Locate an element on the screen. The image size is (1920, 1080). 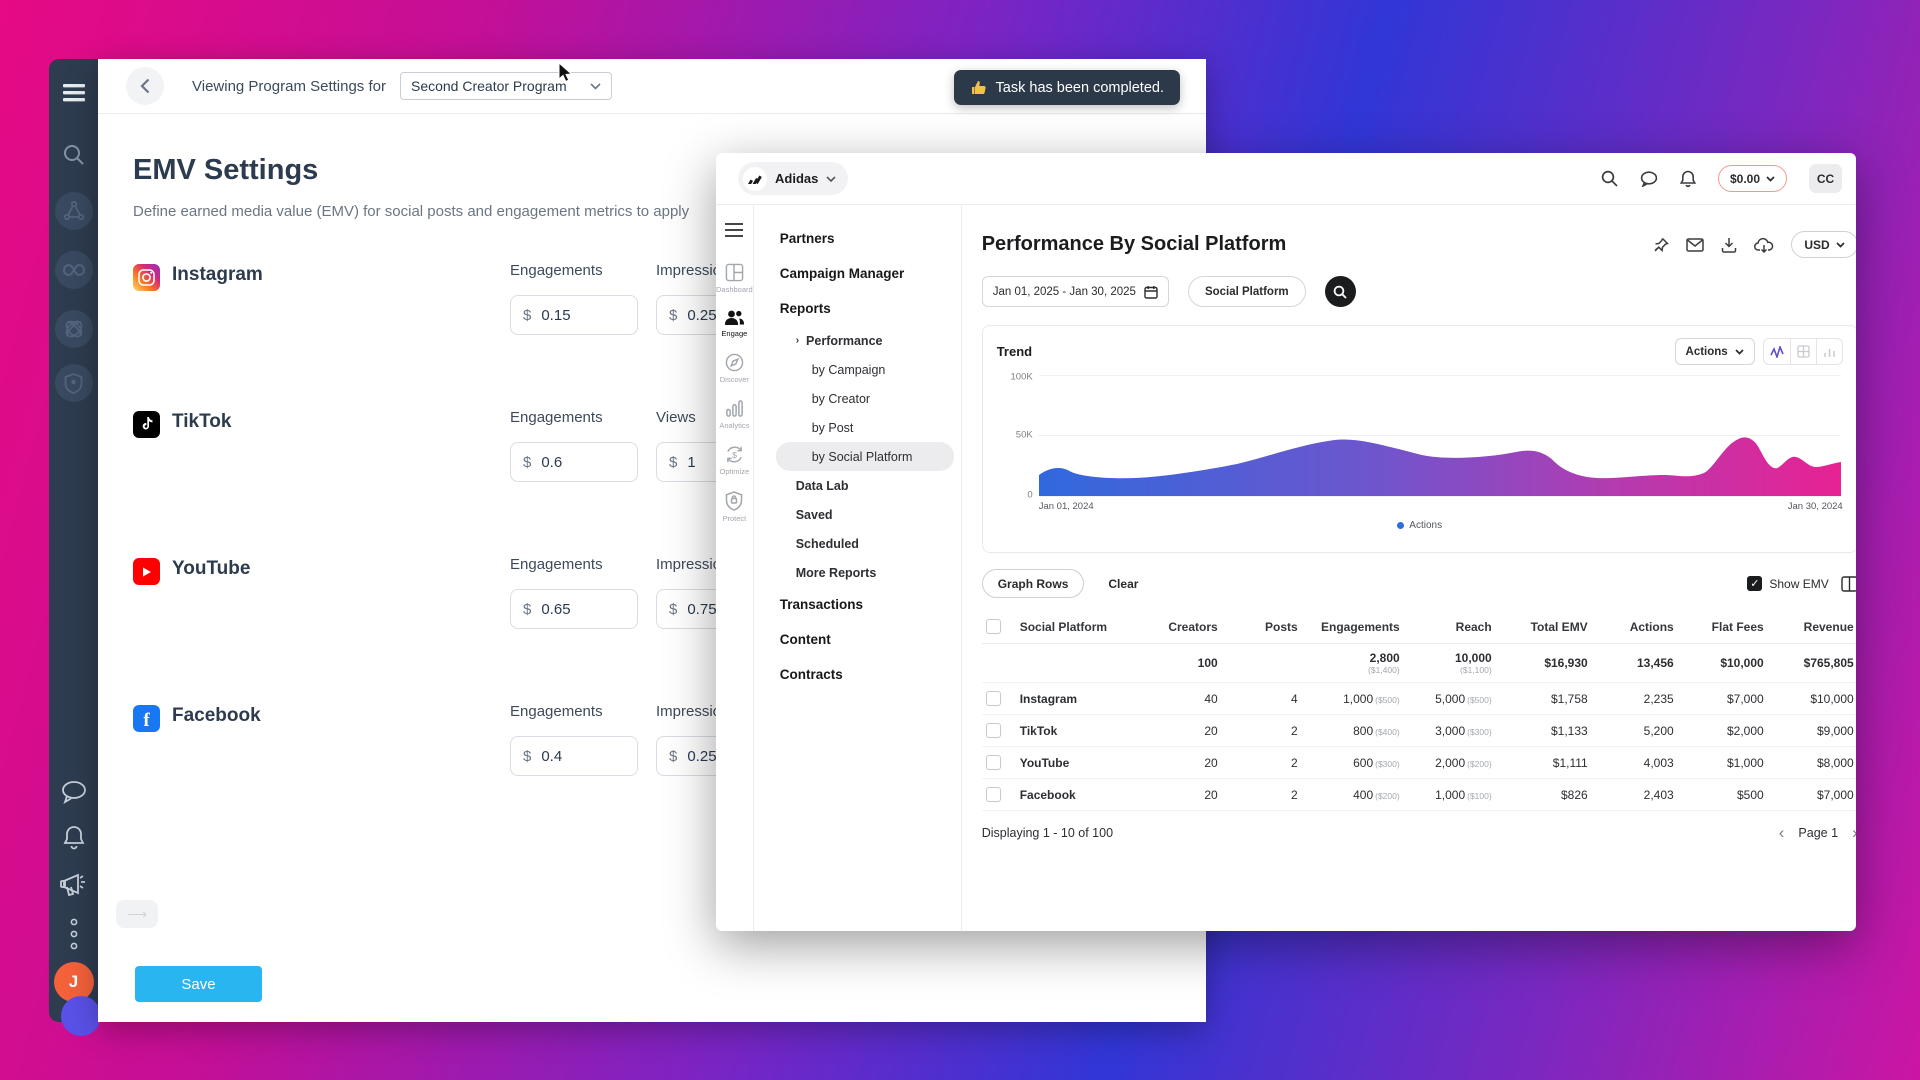
user-initials-badge: CC is located at coordinates (1825, 178).